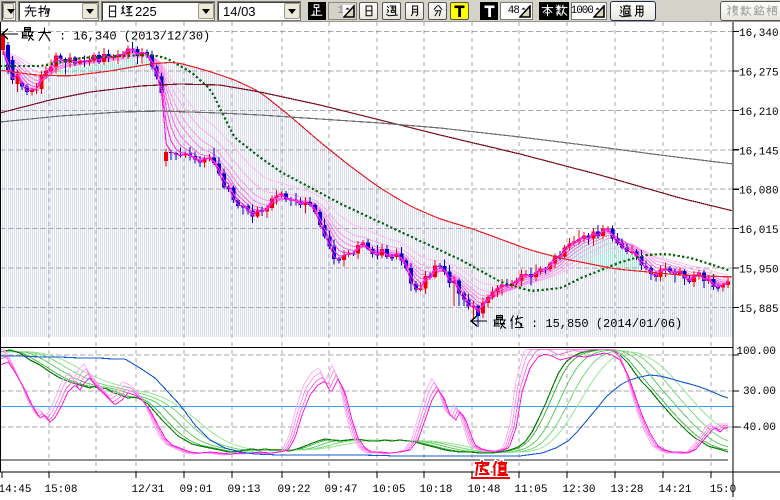 Image resolution: width=780 pixels, height=500 pixels. Describe the element at coordinates (340, 490) in the screenshot. I see `svg-text: 09:47` at that location.